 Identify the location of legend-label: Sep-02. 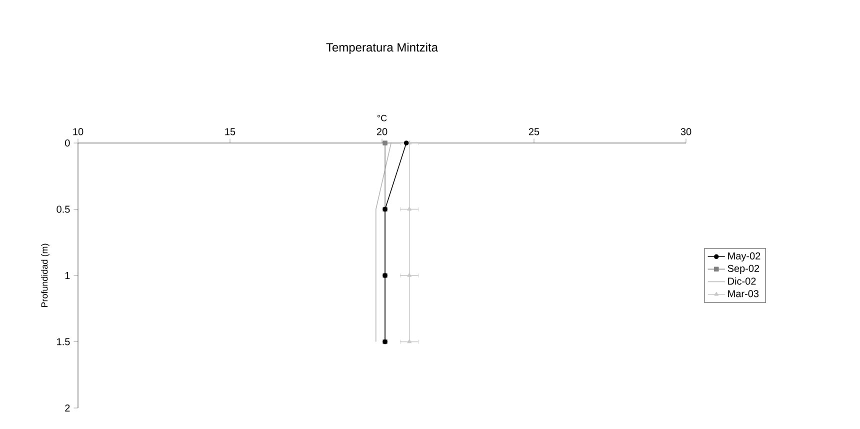
(744, 269).